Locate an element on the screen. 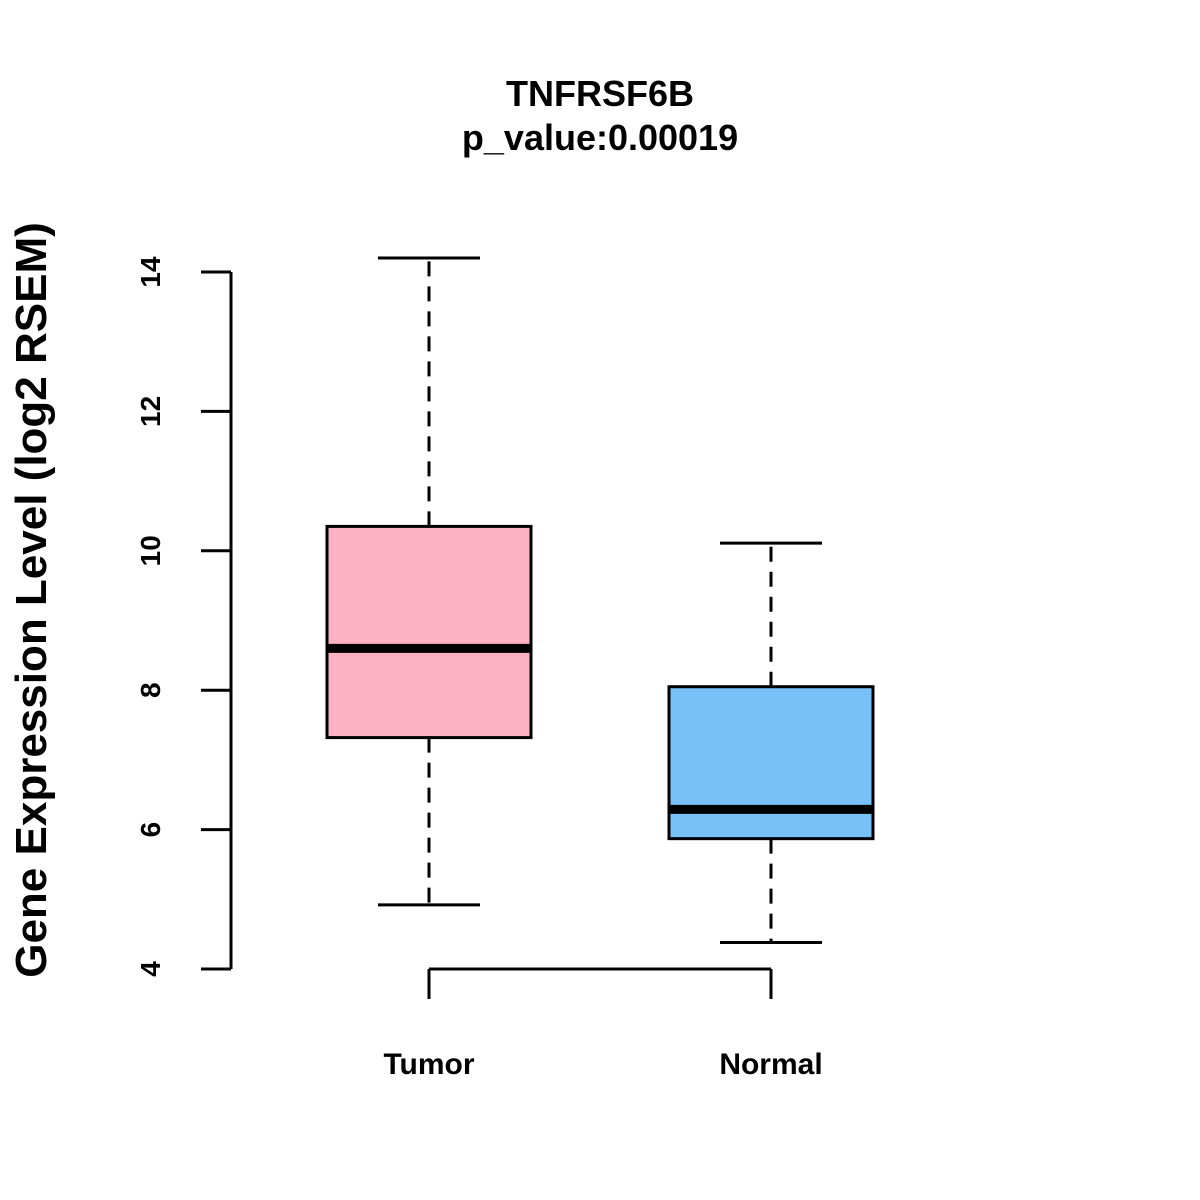 The image size is (1200, 1200). y-axis: 4 6 8 10 12 14 is located at coordinates (184, 616).